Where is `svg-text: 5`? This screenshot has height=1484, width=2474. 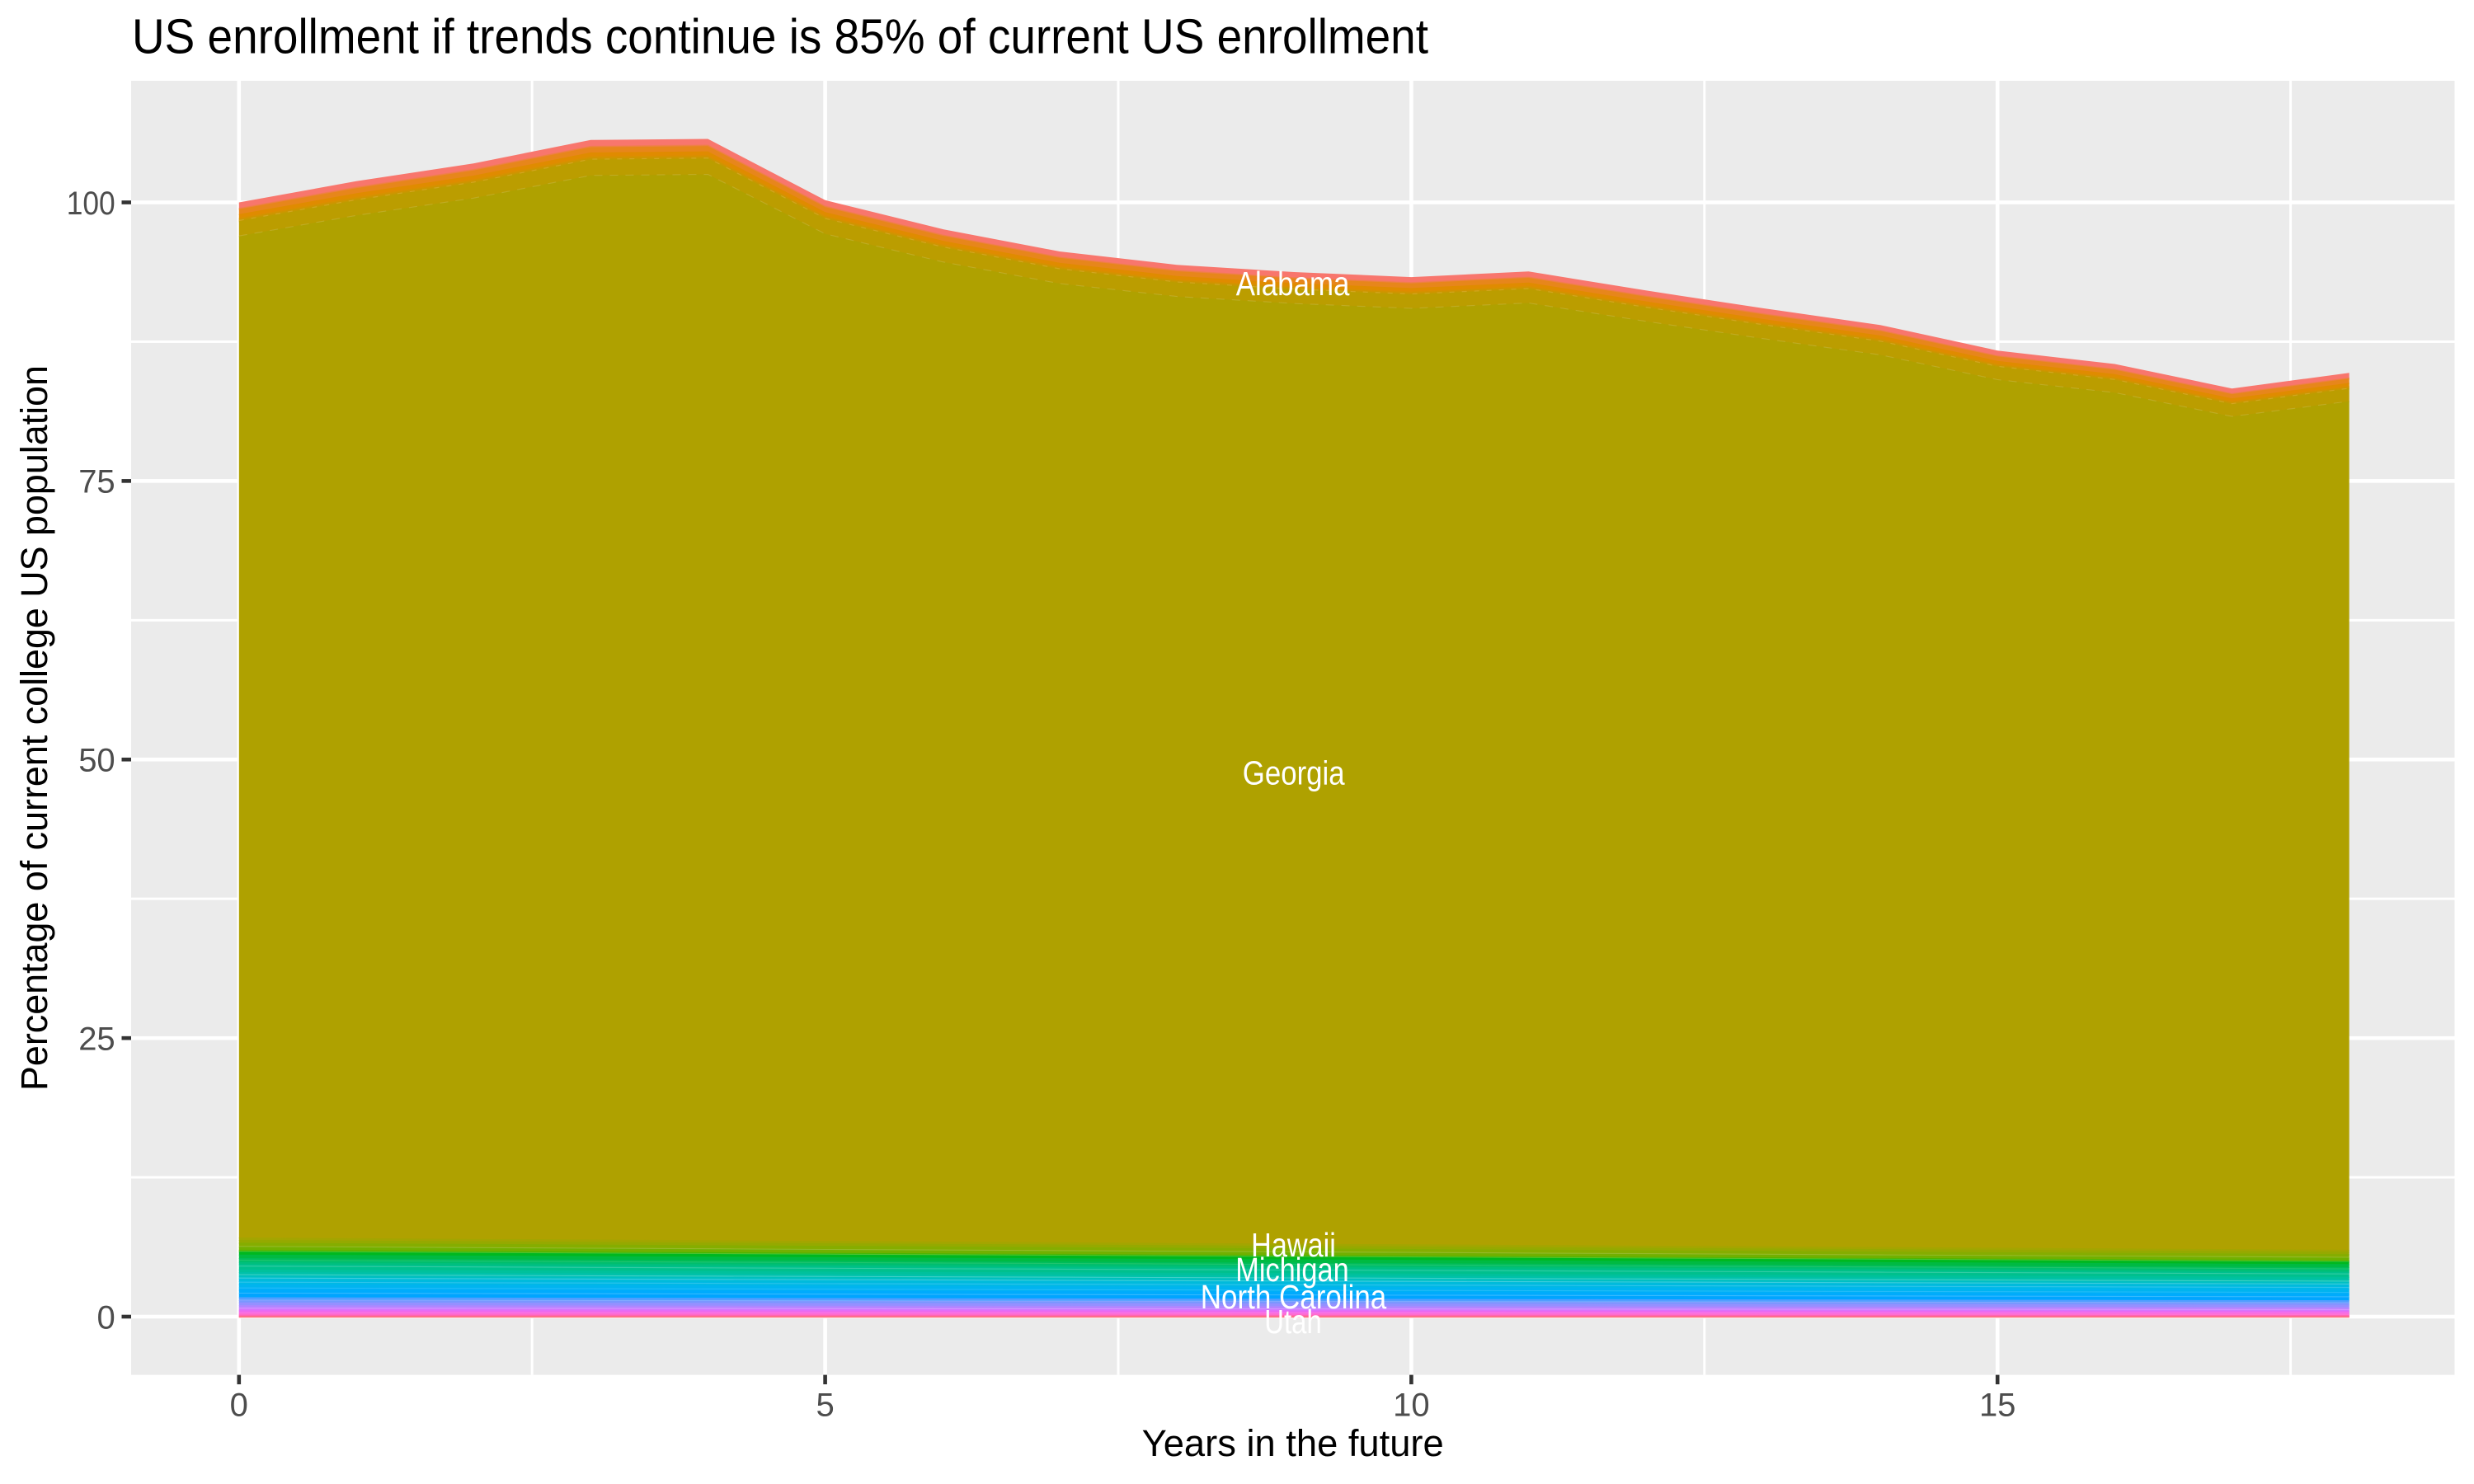 svg-text: 5 is located at coordinates (825, 1406).